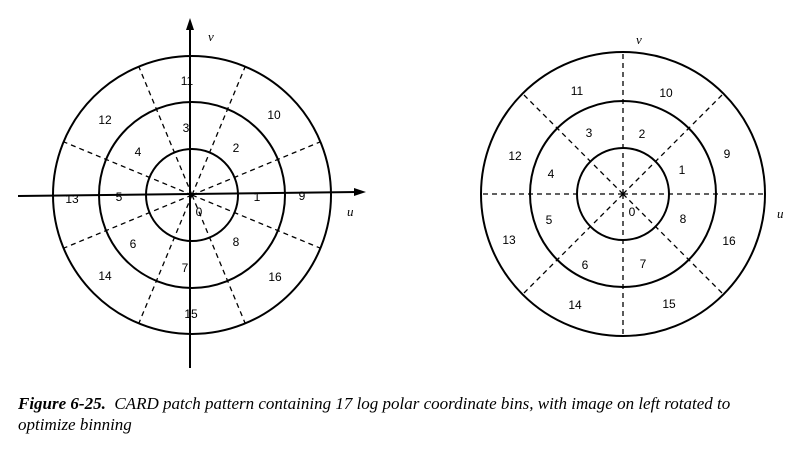 The width and height of the screenshot is (797, 449). Describe the element at coordinates (199, 212) in the screenshot. I see `left-bin-0: 0` at that location.